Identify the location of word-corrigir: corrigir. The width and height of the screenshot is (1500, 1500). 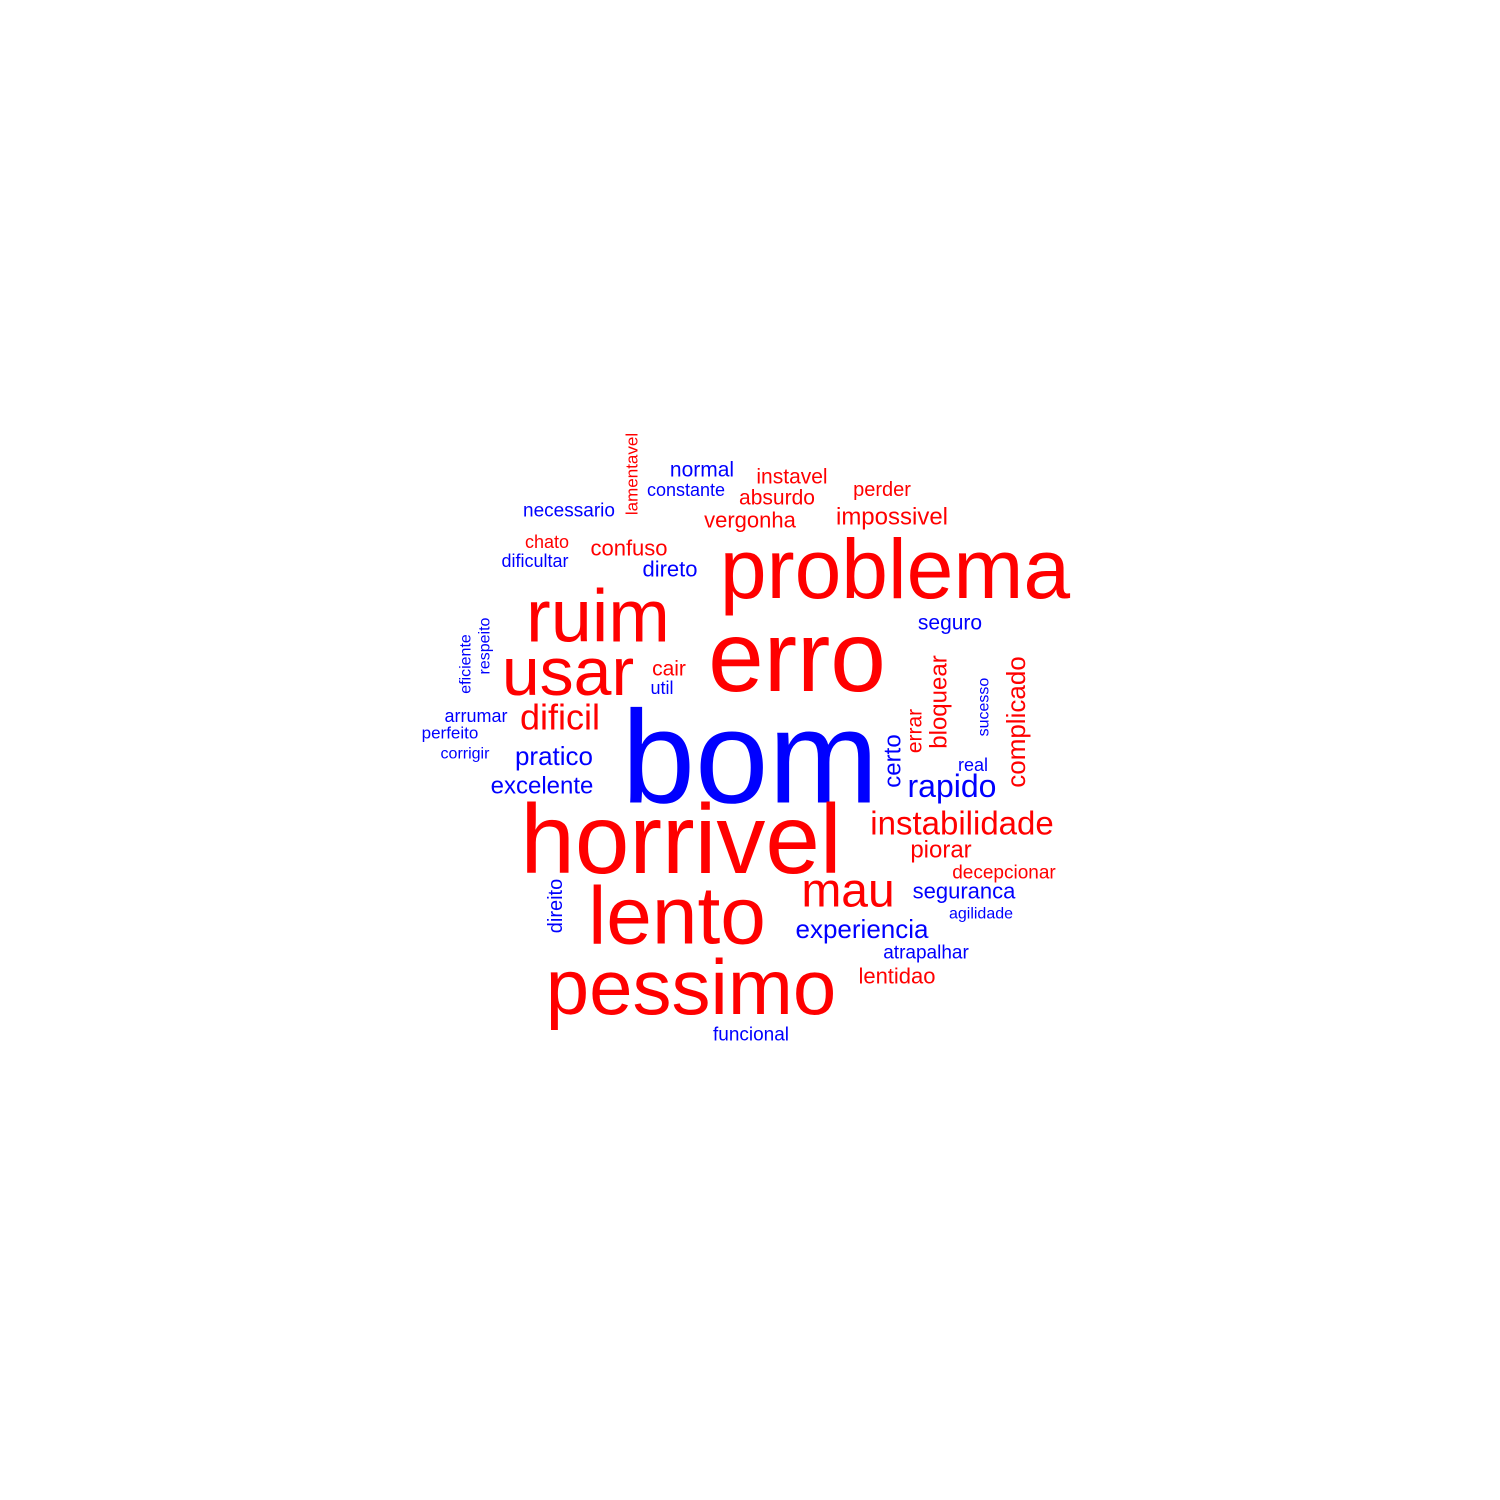
(466, 754).